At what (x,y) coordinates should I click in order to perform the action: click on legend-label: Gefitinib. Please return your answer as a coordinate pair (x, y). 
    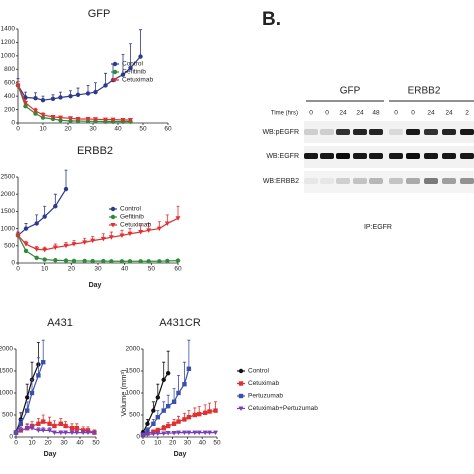
    Looking at the image, I should click on (134, 72).